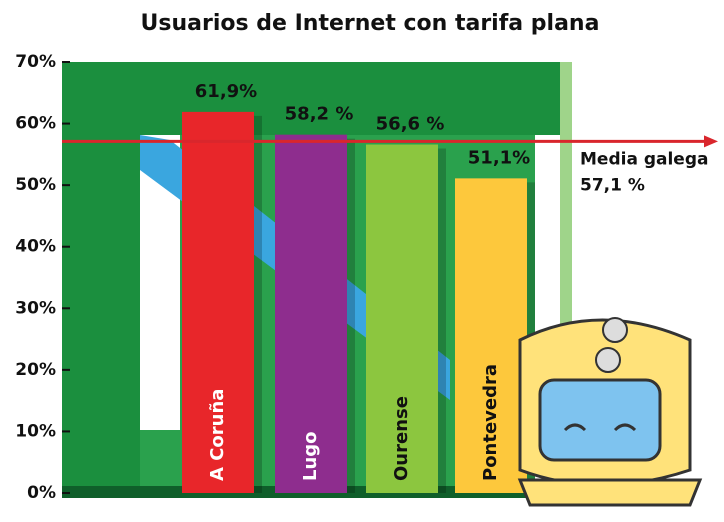 The width and height of the screenshot is (724, 522). What do you see at coordinates (226, 91) in the screenshot?
I see `value-label: 61,9%` at bounding box center [226, 91].